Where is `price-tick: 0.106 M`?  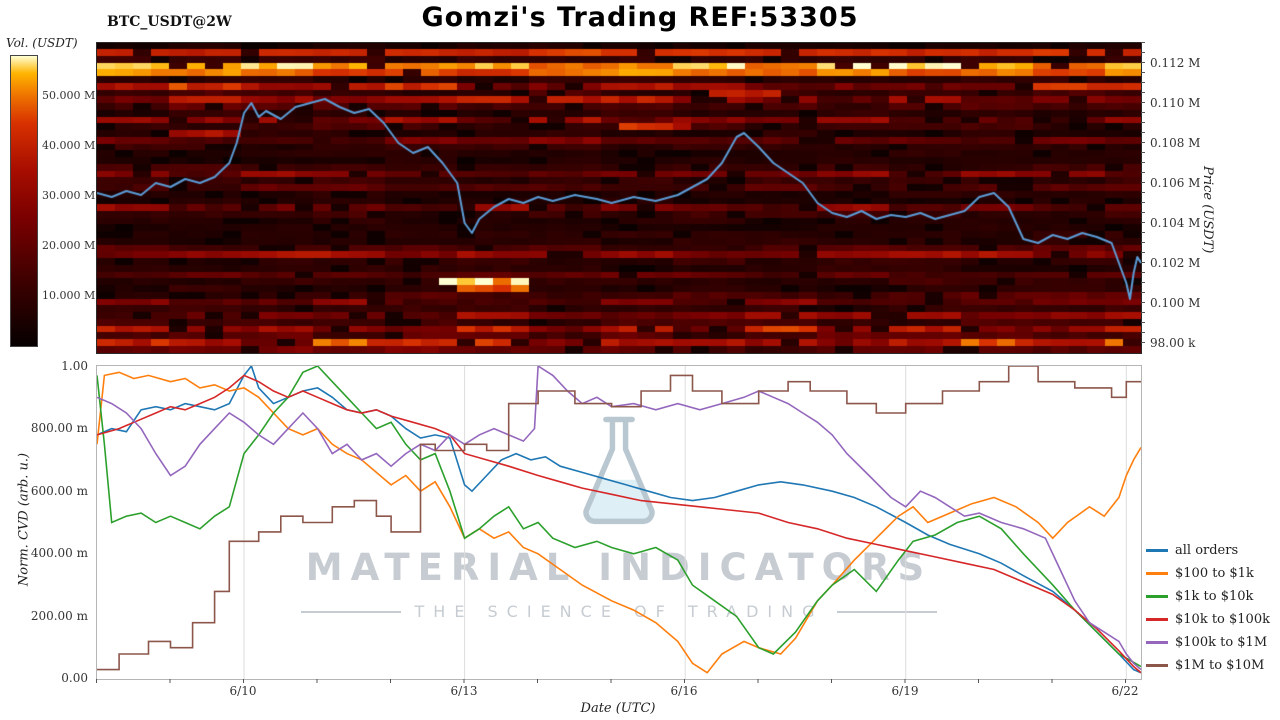 price-tick: 0.106 M is located at coordinates (1175, 183).